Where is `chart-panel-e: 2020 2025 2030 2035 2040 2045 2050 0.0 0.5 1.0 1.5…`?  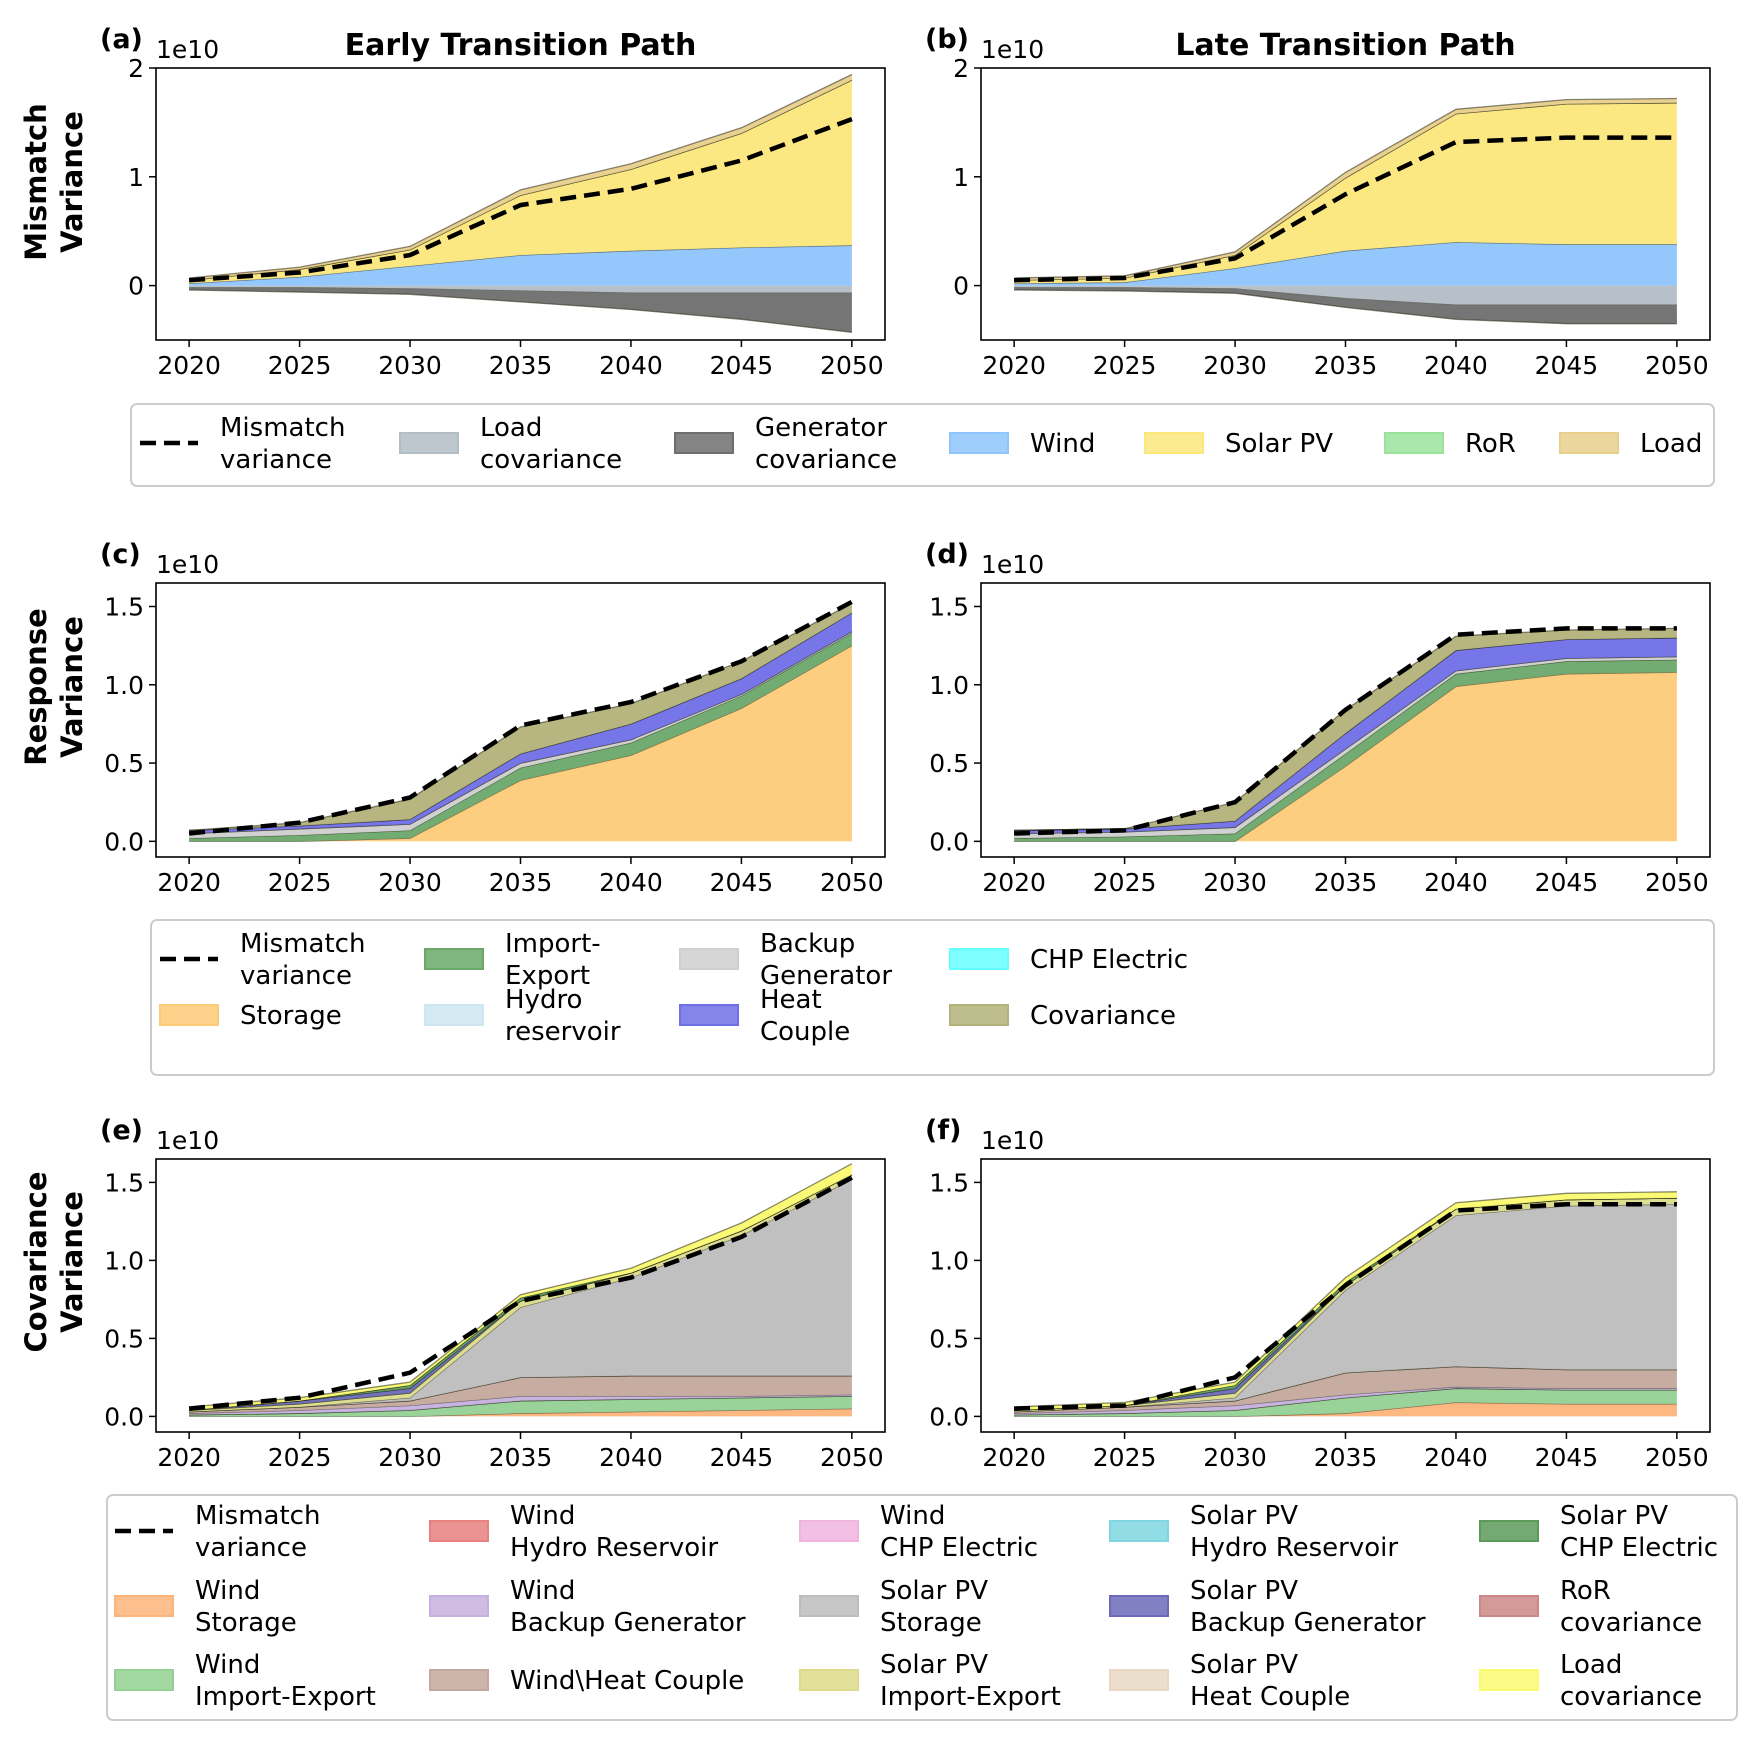
chart-panel-e: 2020 2025 2030 2035 2040 2045 2050 0.0 0.5 1.0 1.5… is located at coordinates (493, 1293).